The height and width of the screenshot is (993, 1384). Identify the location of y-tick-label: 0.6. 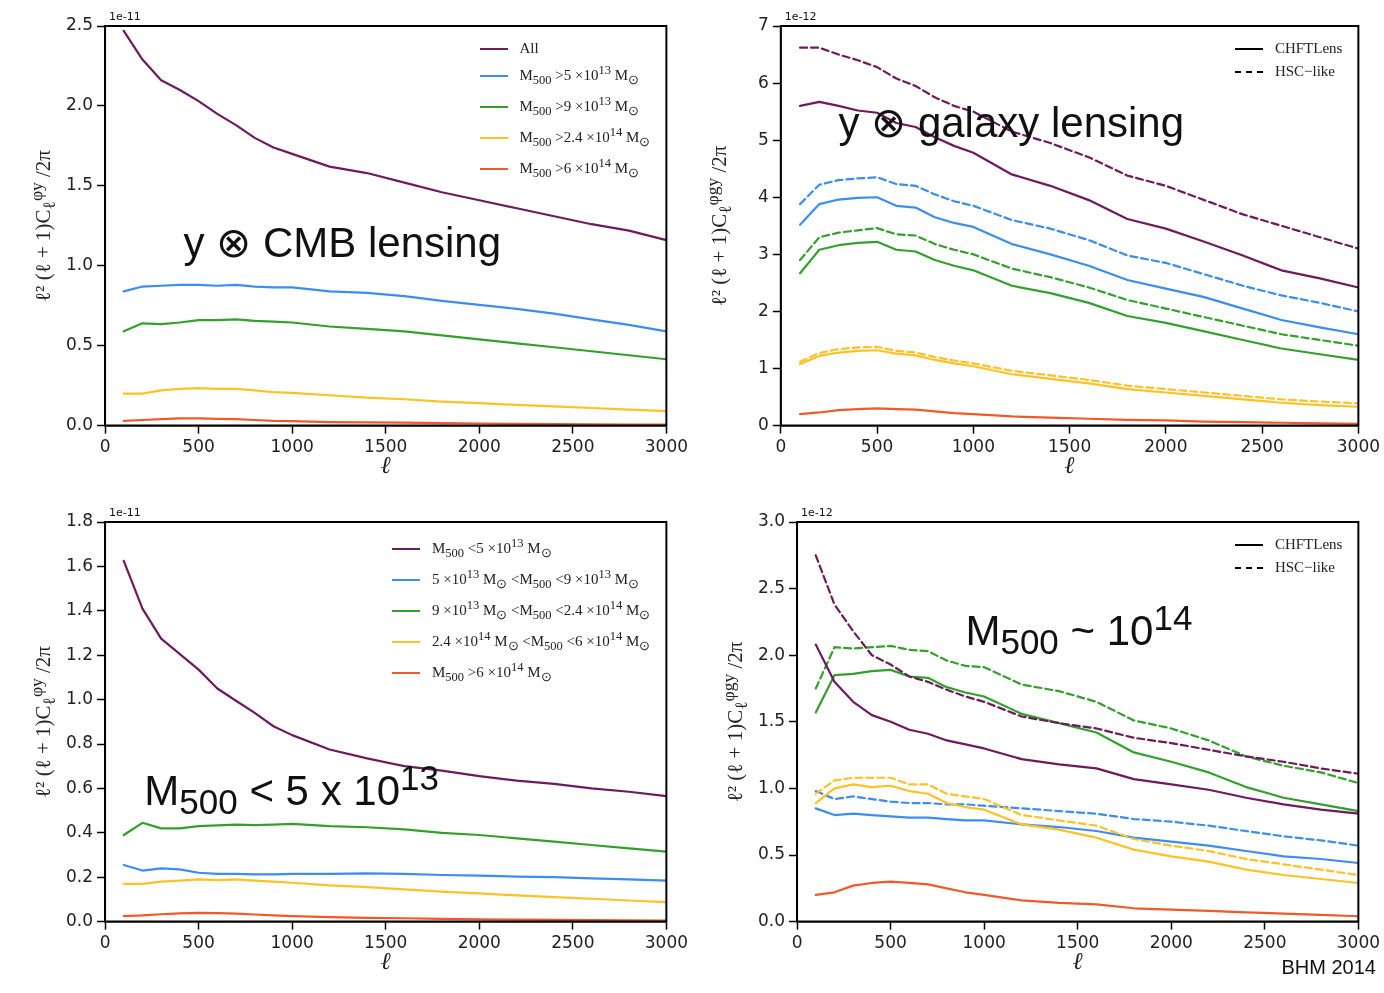
(79, 786).